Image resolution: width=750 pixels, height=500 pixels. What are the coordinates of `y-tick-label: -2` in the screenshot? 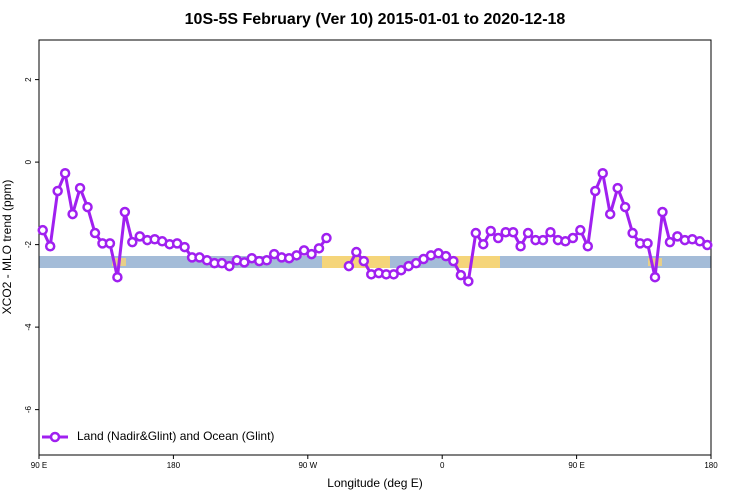 It's located at (28, 245).